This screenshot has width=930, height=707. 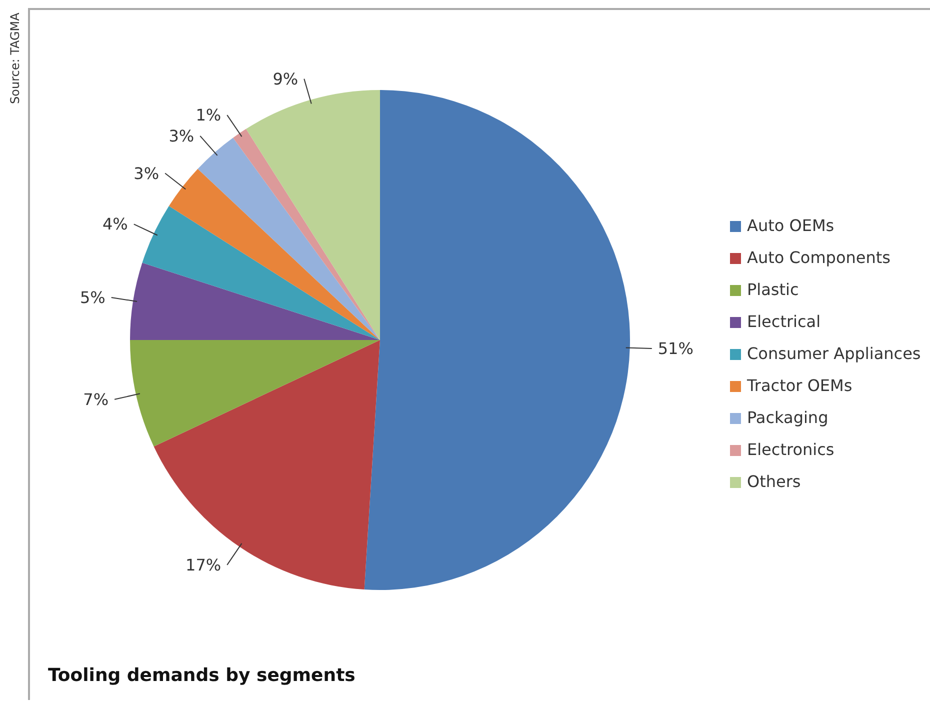 What do you see at coordinates (93, 297) in the screenshot?
I see `data-label: 5%` at bounding box center [93, 297].